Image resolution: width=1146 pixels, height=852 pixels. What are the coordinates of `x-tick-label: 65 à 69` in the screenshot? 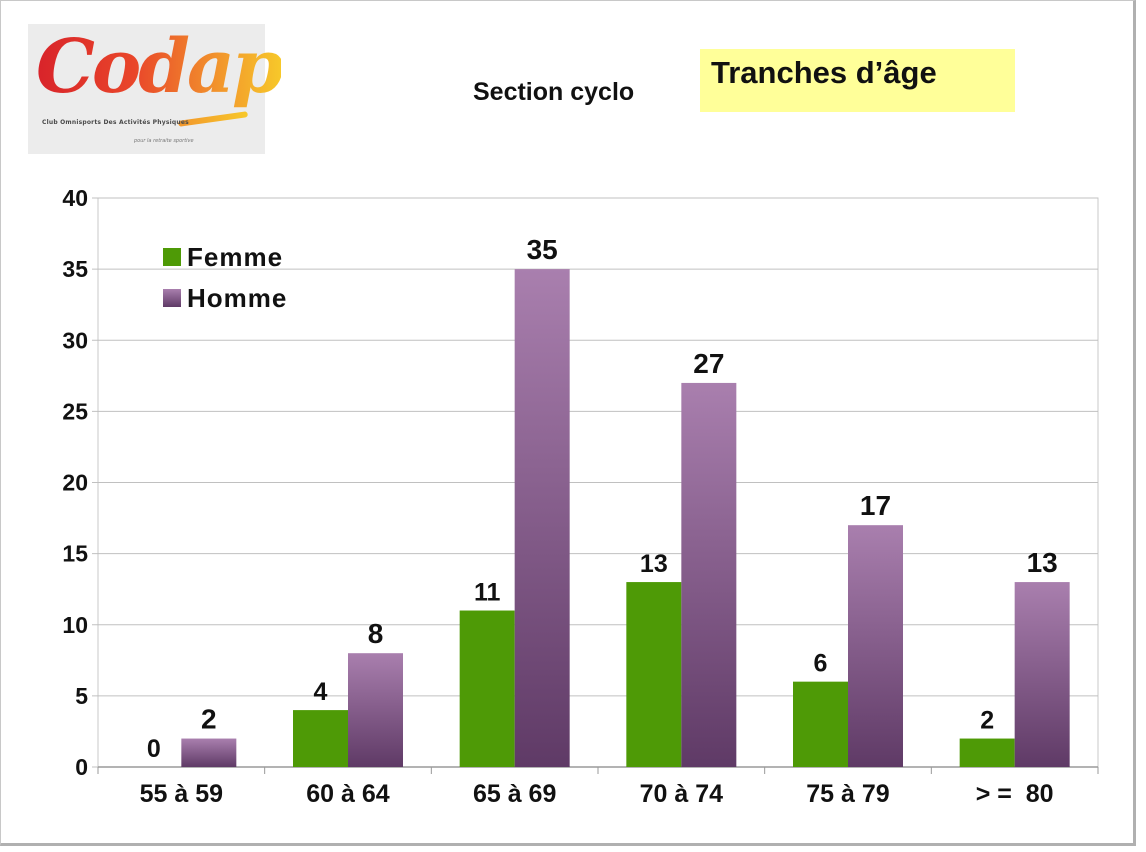 It's located at (514, 794).